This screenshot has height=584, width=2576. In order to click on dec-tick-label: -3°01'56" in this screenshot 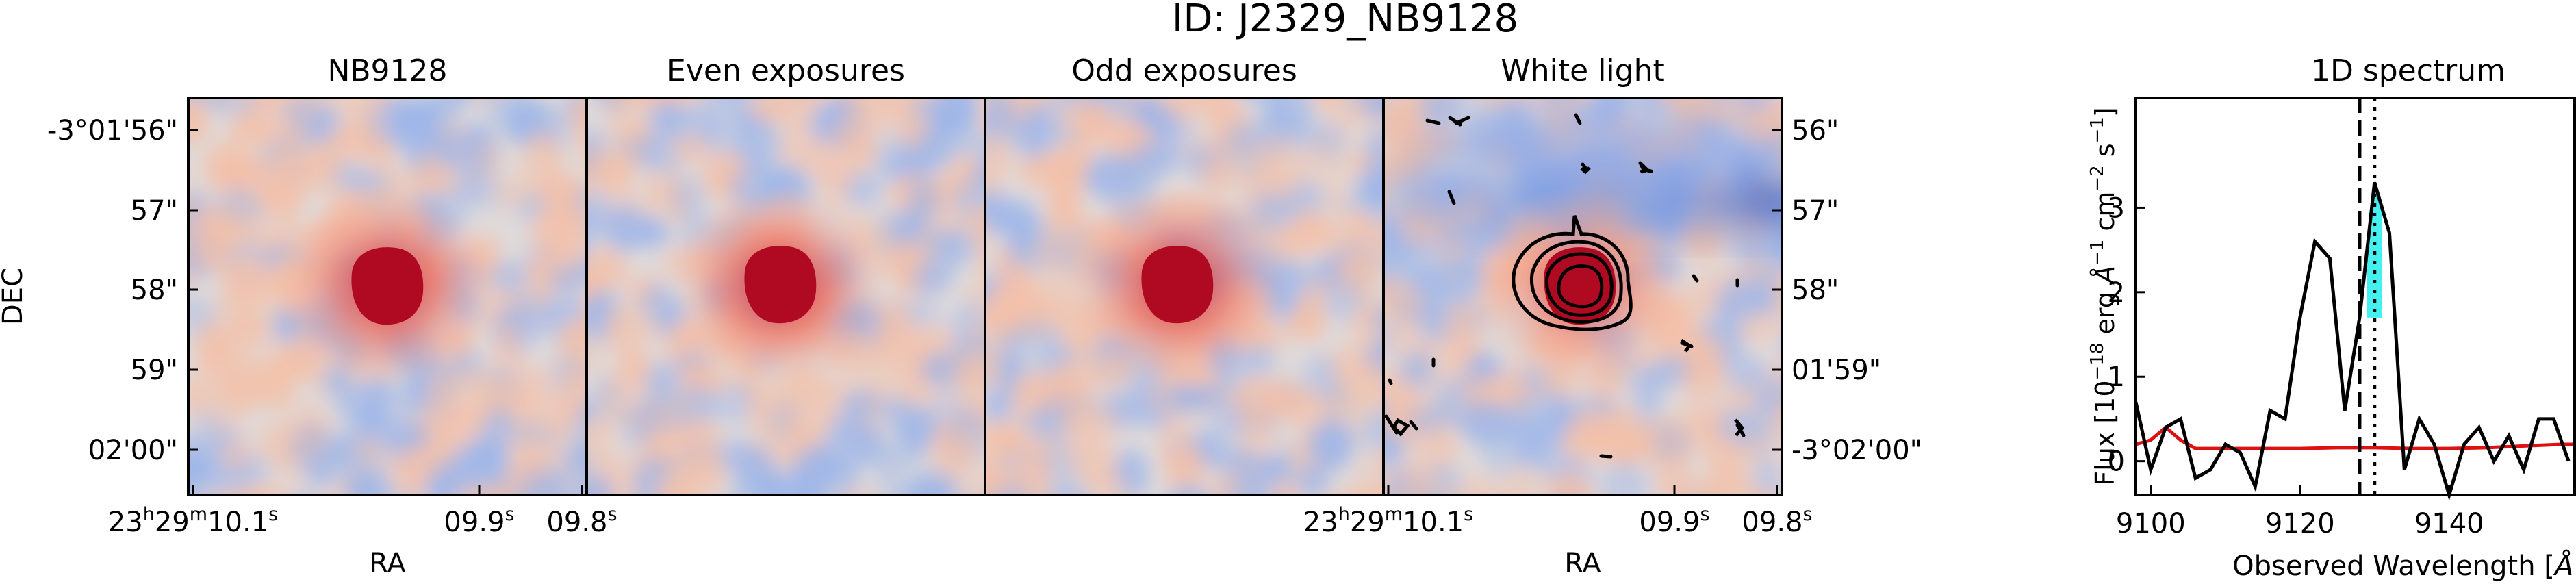, I will do `click(112, 131)`.